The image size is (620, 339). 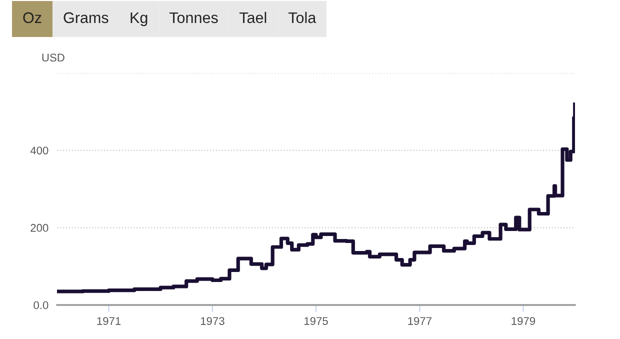 What do you see at coordinates (86, 18) in the screenshot?
I see `text: Grams` at bounding box center [86, 18].